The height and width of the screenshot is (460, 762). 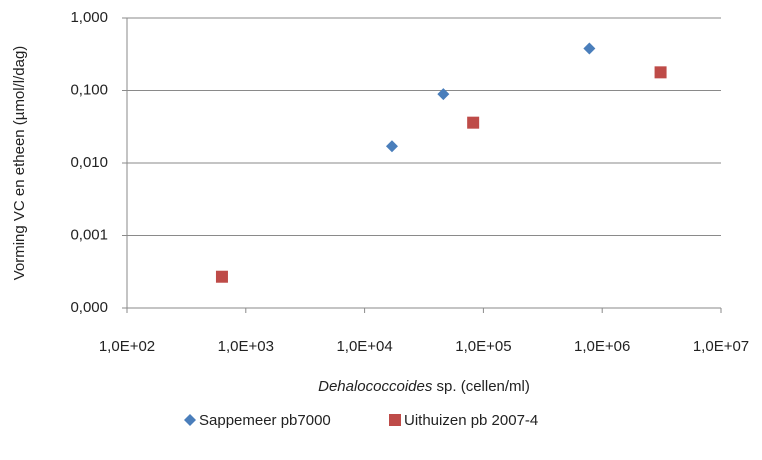 I want to click on x-tick-label: 1,0E+05, so click(x=483, y=346).